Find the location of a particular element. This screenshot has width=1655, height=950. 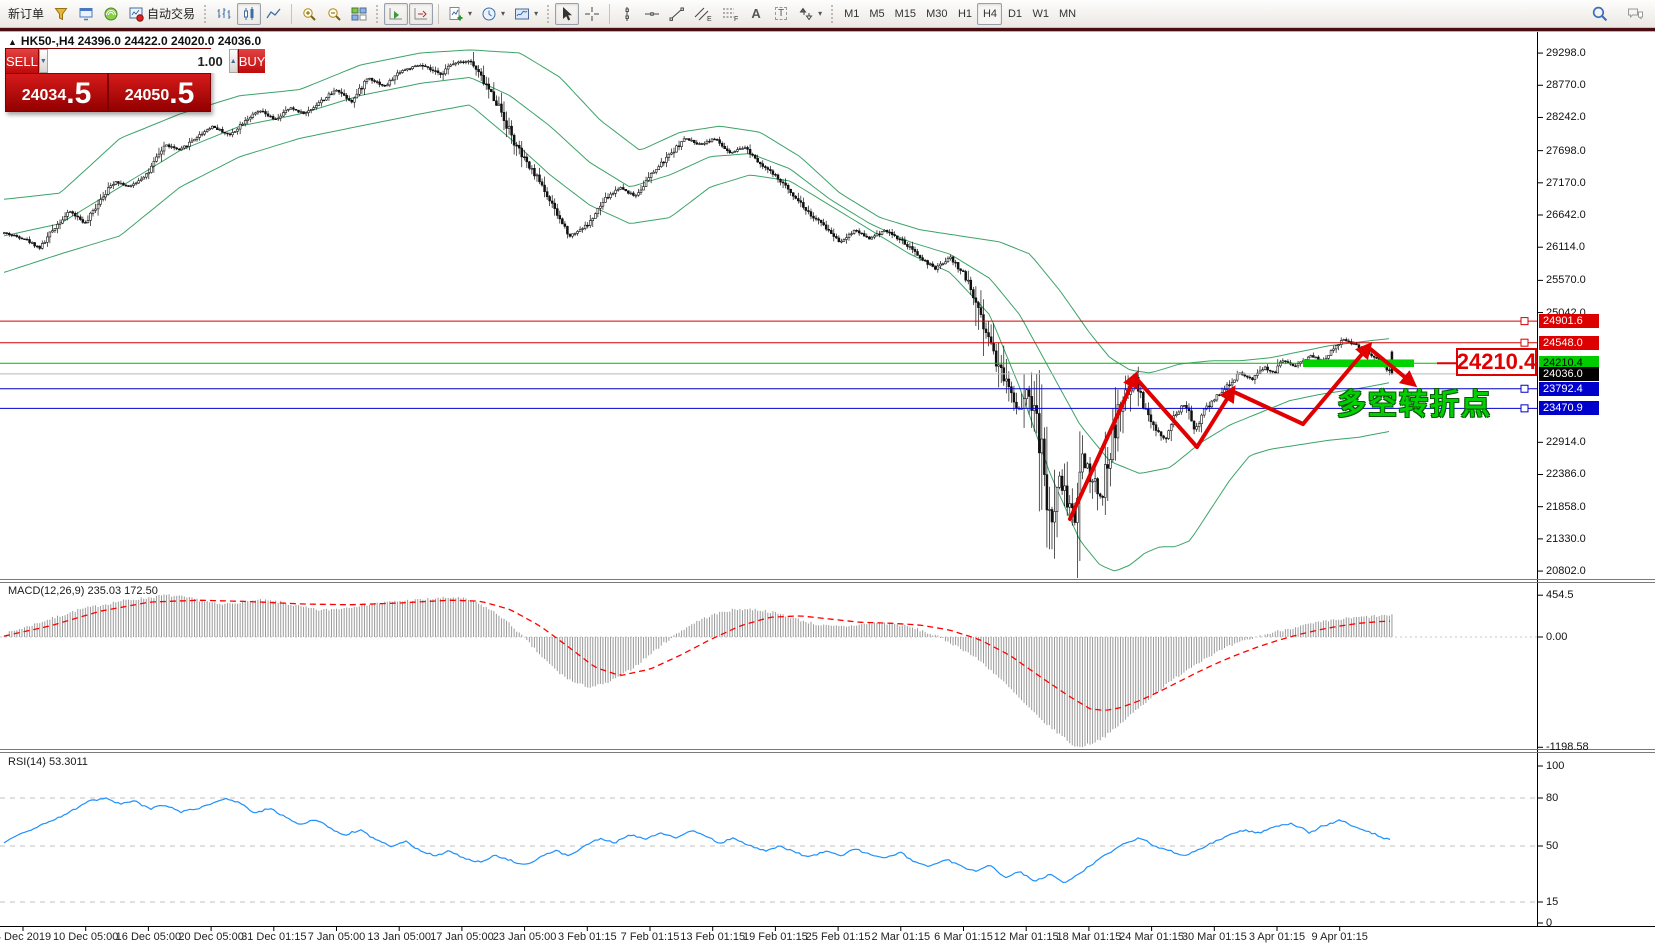

buy-price-main: 24050 is located at coordinates (147, 95).